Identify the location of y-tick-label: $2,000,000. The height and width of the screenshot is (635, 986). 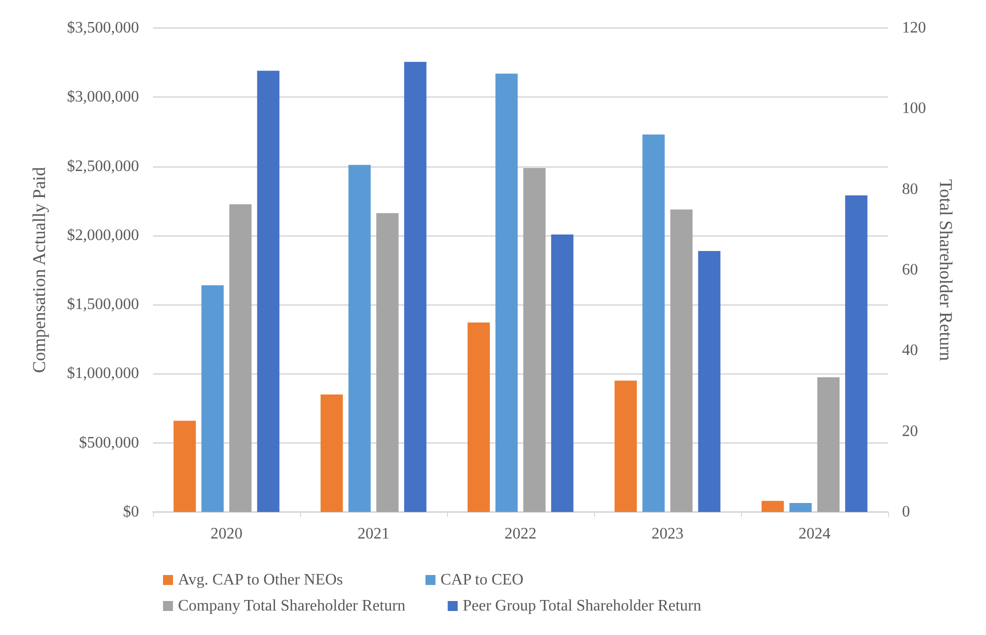
(103, 235).